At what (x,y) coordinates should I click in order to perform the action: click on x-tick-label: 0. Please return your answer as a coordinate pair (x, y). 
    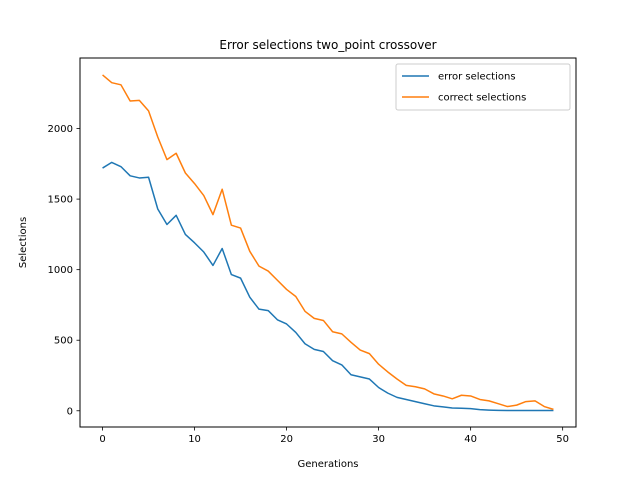
    Looking at the image, I should click on (102, 439).